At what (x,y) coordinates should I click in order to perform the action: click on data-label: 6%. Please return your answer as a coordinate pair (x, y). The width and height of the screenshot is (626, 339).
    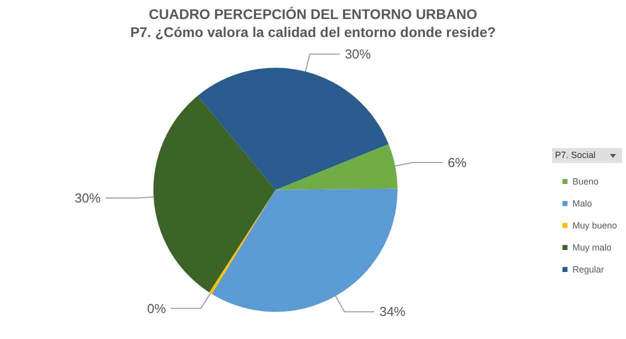
    Looking at the image, I should click on (458, 162).